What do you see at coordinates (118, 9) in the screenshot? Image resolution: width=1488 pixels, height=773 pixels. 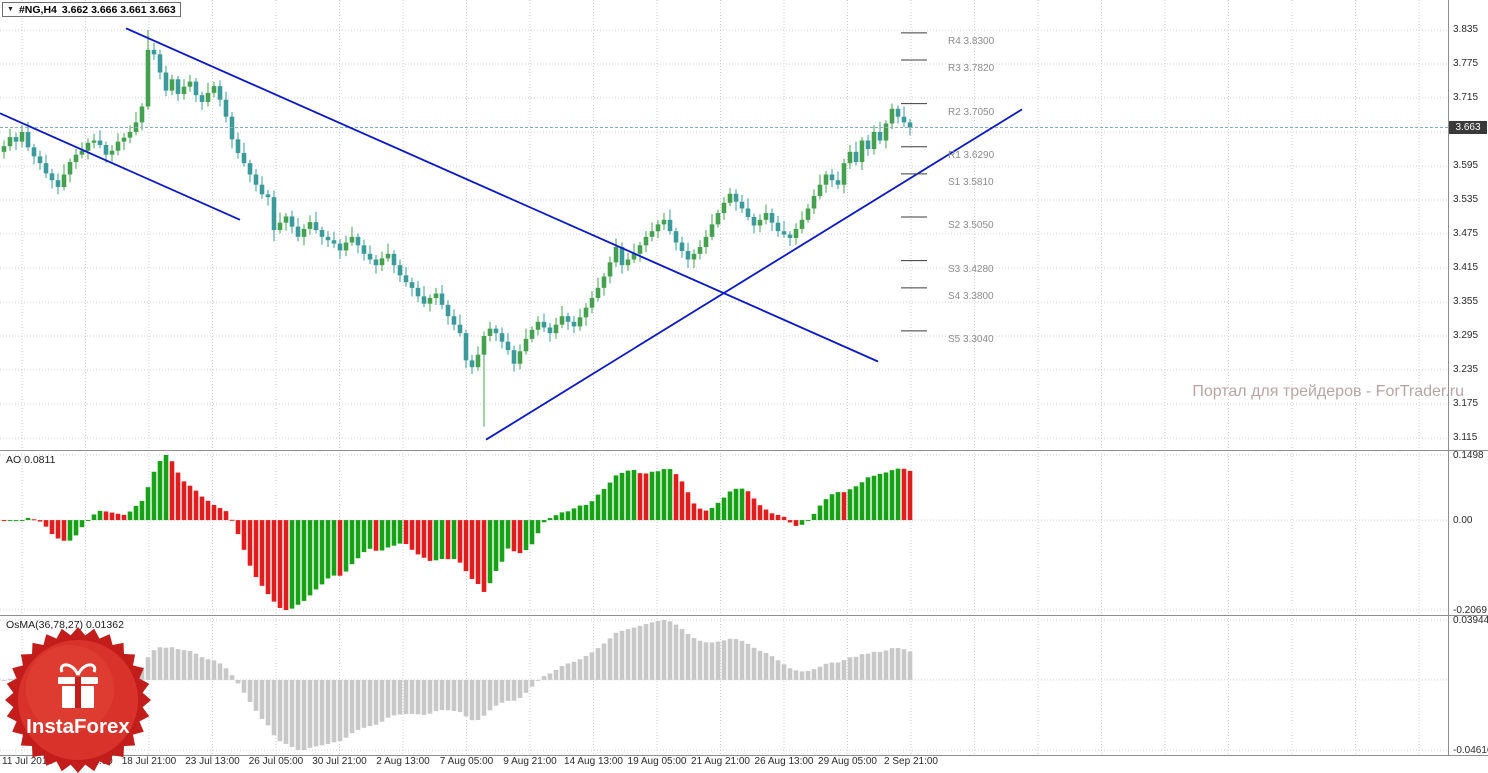 I see `symbol-ohlc: 3.662 3.666 3.661 3.663` at bounding box center [118, 9].